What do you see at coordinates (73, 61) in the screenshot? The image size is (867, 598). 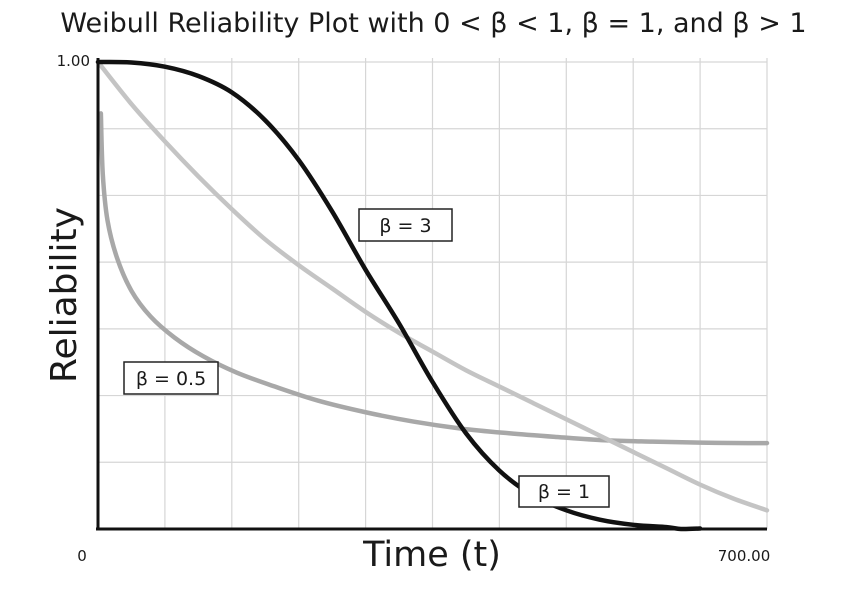 I see `y-tick-label-top: 1.00` at bounding box center [73, 61].